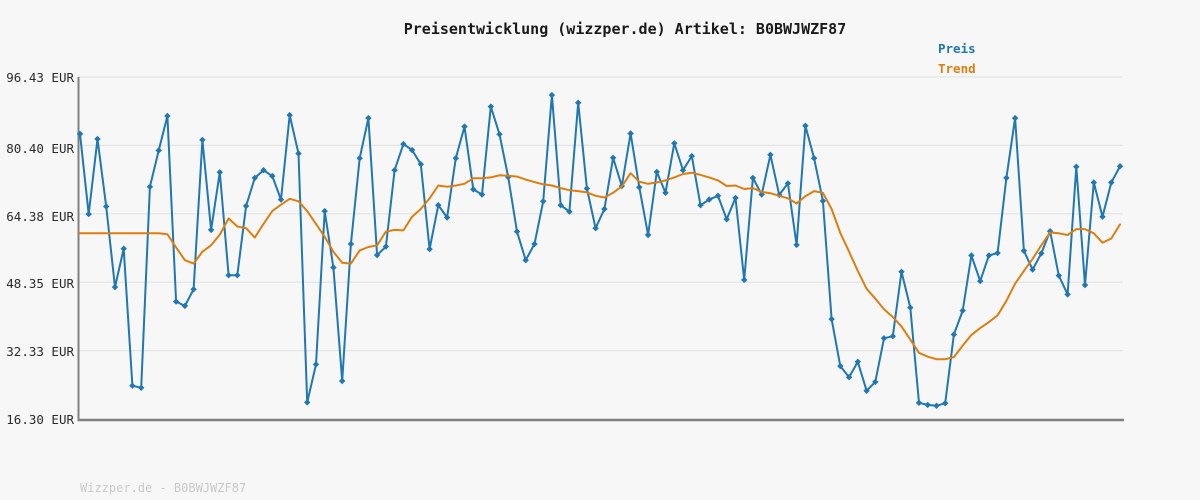 This screenshot has width=1200, height=500. Describe the element at coordinates (40, 419) in the screenshot. I see `y-axis-tick-label: 16.30 EUR` at that location.